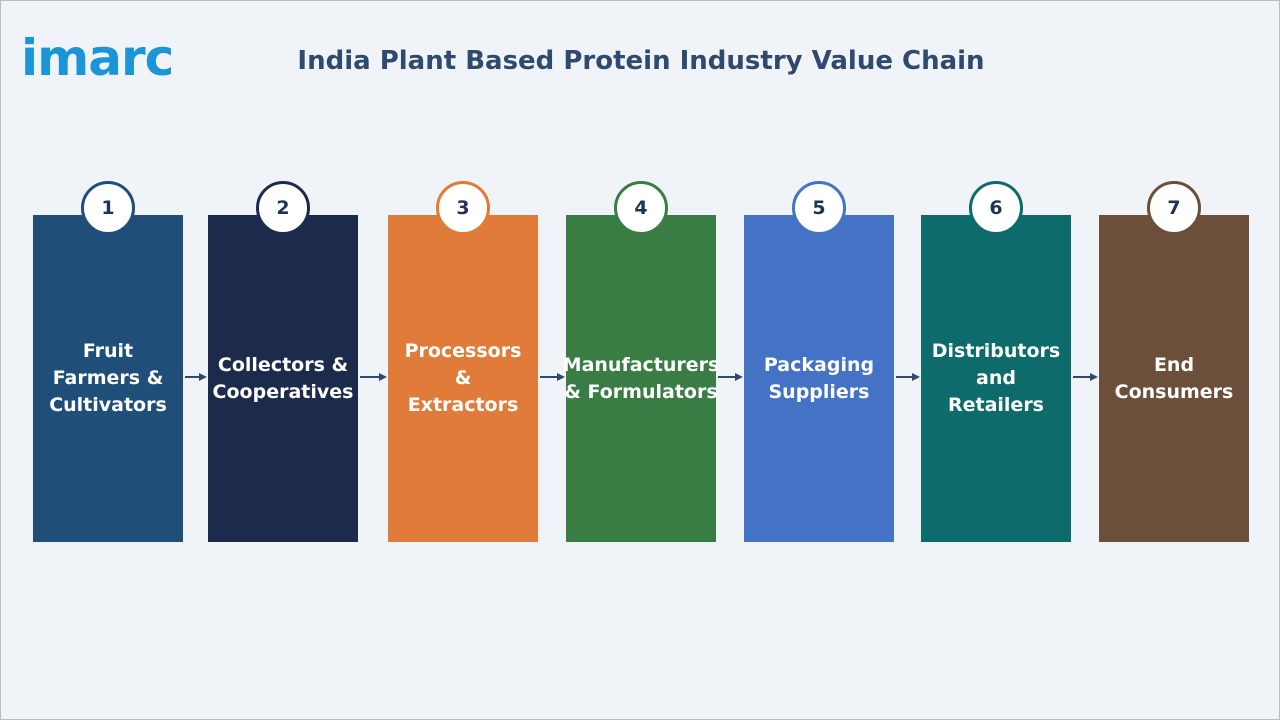 This screenshot has width=1280, height=720. I want to click on step-label: Collectors & Cooperatives, so click(283, 378).